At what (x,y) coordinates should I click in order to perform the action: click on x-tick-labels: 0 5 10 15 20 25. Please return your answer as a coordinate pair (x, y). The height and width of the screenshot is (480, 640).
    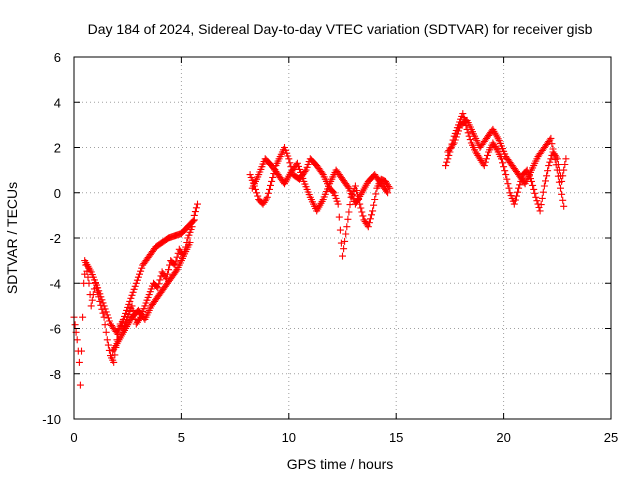
    Looking at the image, I should click on (344, 437).